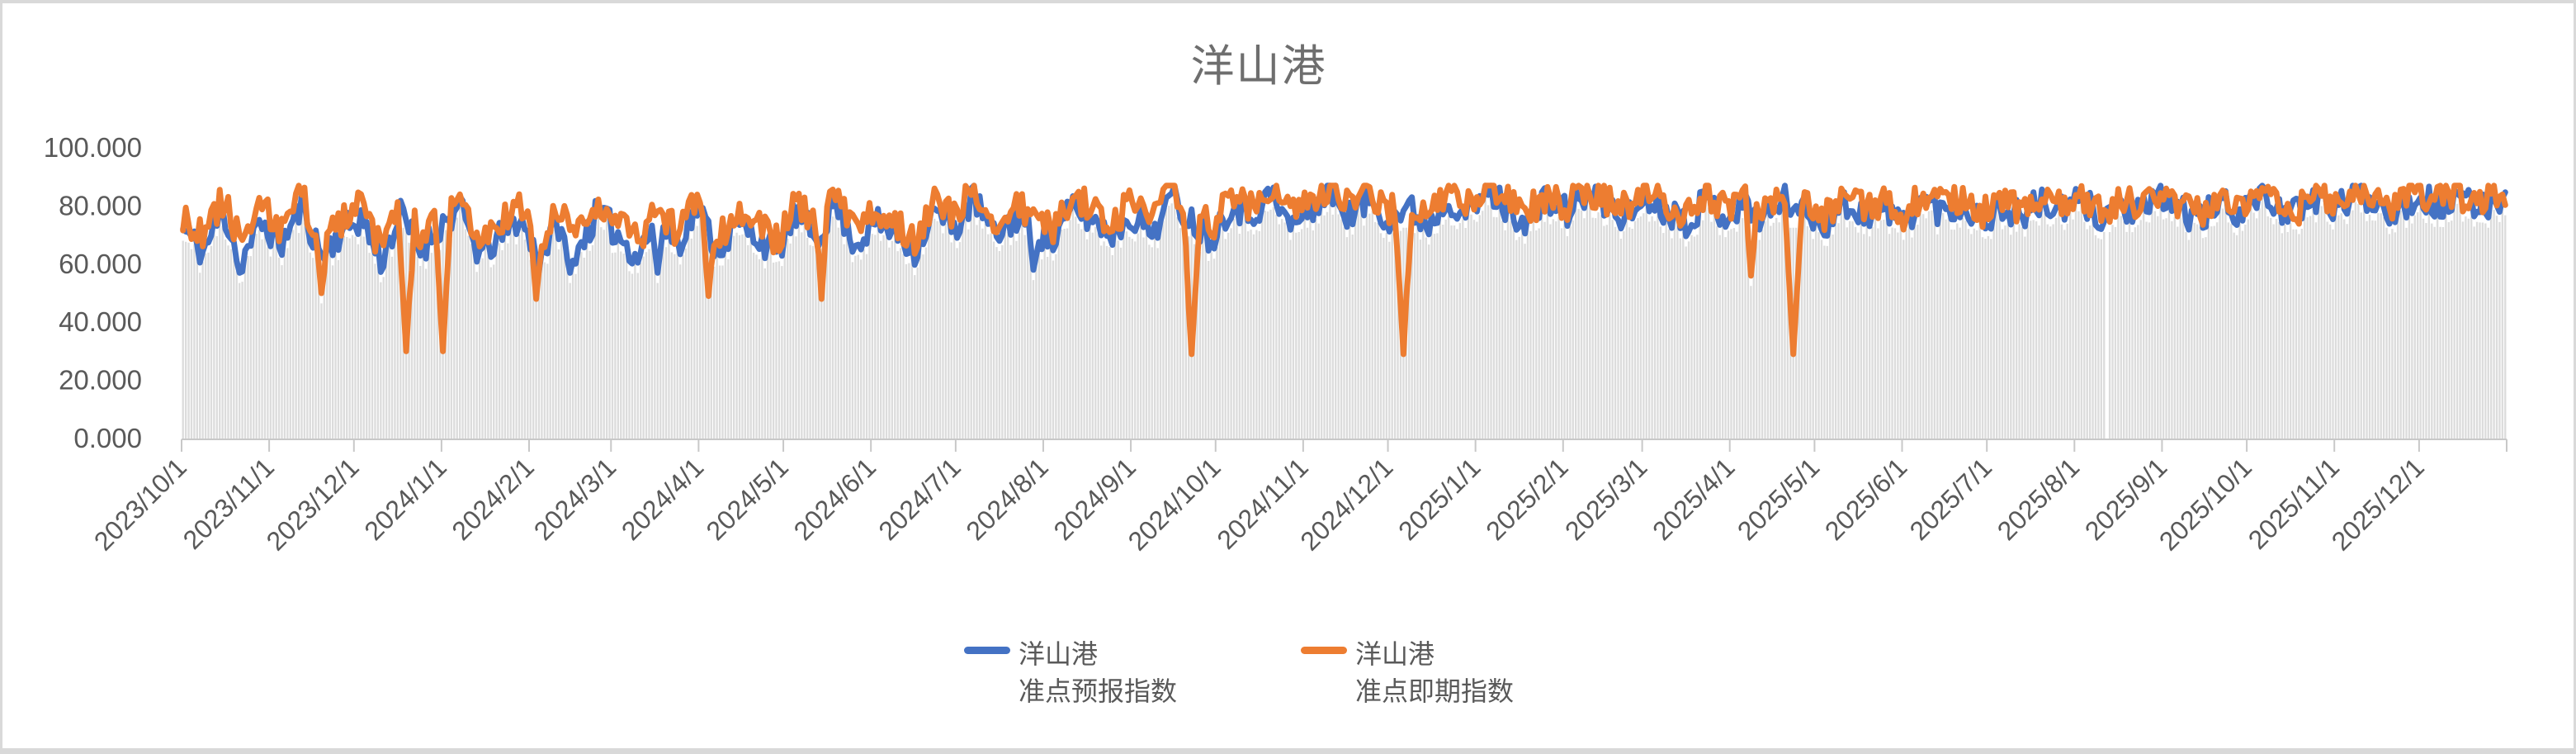  Describe the element at coordinates (1779, 499) in the screenshot. I see `x-axis-label: 2025/5/1` at that location.